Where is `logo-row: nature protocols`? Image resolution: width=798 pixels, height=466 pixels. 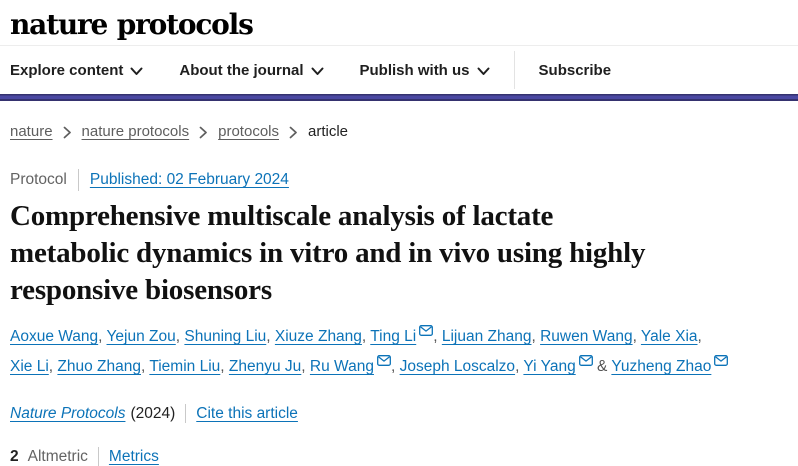 logo-row: nature protocols is located at coordinates (399, 23).